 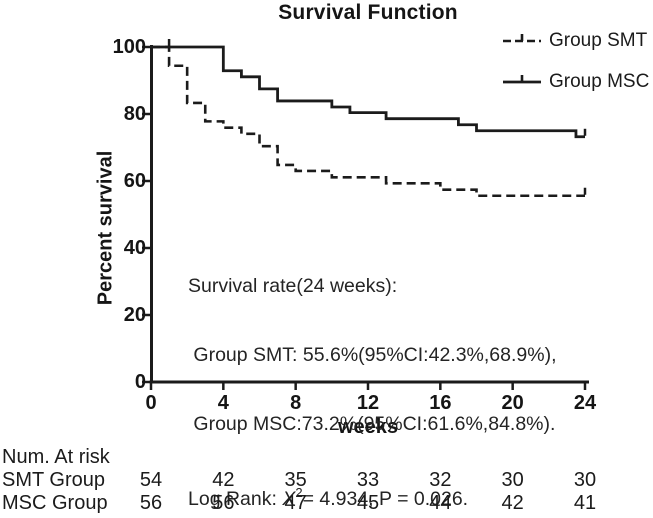 I want to click on risk-count-msc-group: 45, so click(x=368, y=503).